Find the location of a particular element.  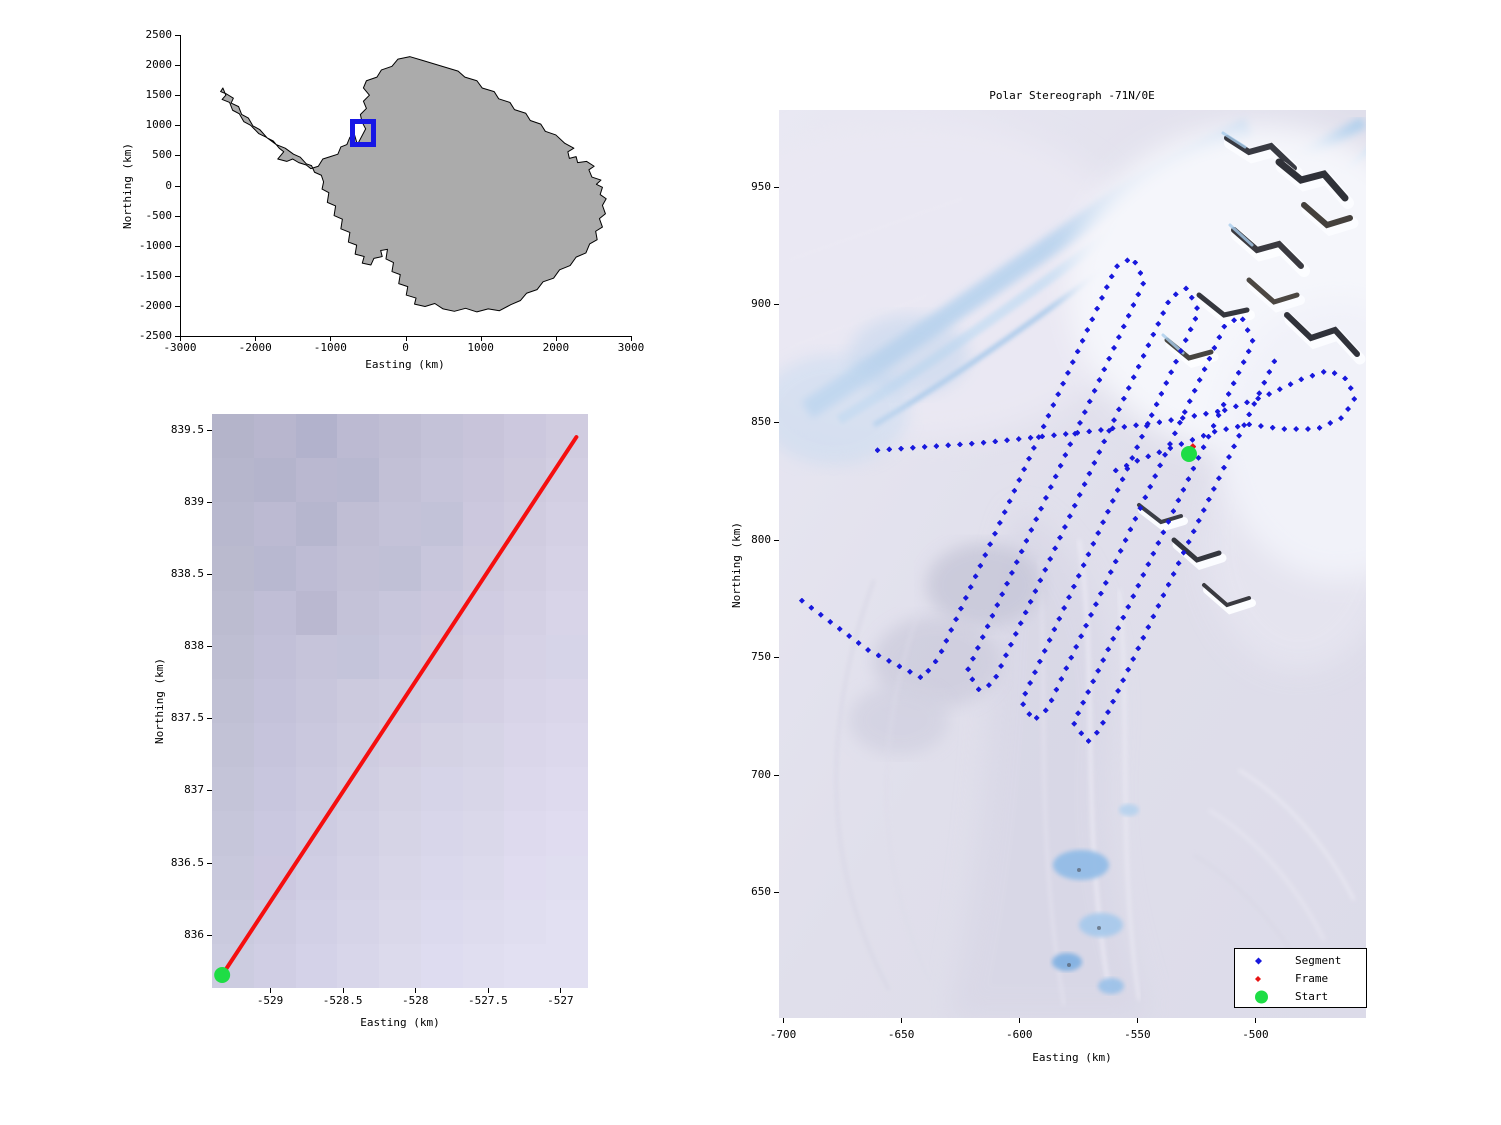

legend-label: Segment is located at coordinates (1318, 960).